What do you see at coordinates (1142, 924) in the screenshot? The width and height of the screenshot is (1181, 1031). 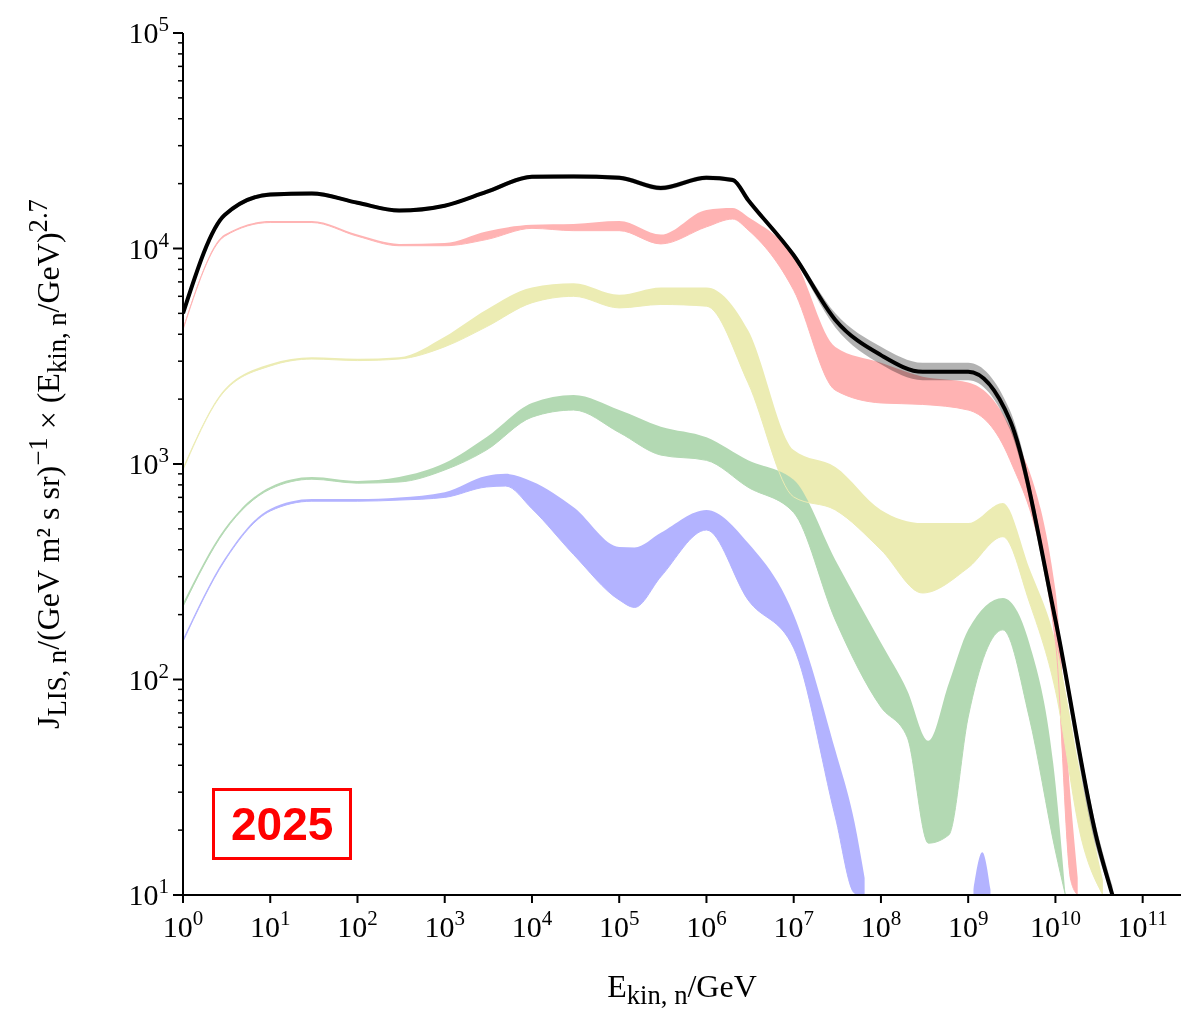 I see `x-tick-label: 10$^{11}$` at bounding box center [1142, 924].